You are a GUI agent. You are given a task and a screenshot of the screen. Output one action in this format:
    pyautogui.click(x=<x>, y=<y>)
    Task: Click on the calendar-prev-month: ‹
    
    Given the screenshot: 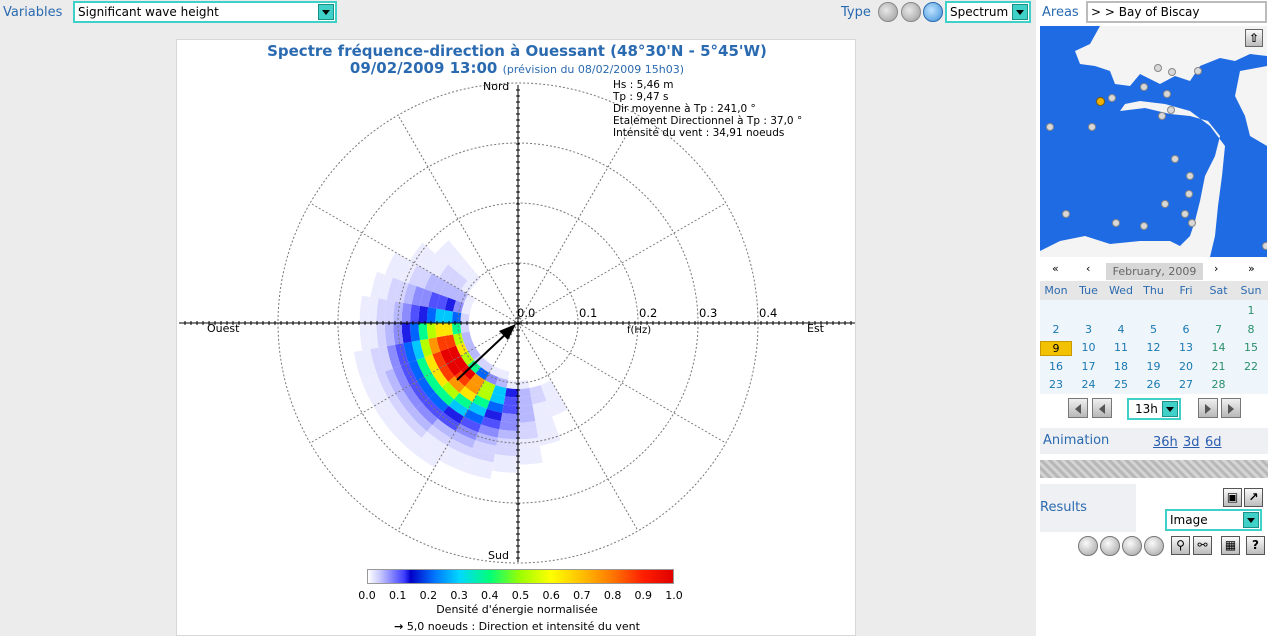 What is the action you would take?
    pyautogui.click(x=1088, y=268)
    